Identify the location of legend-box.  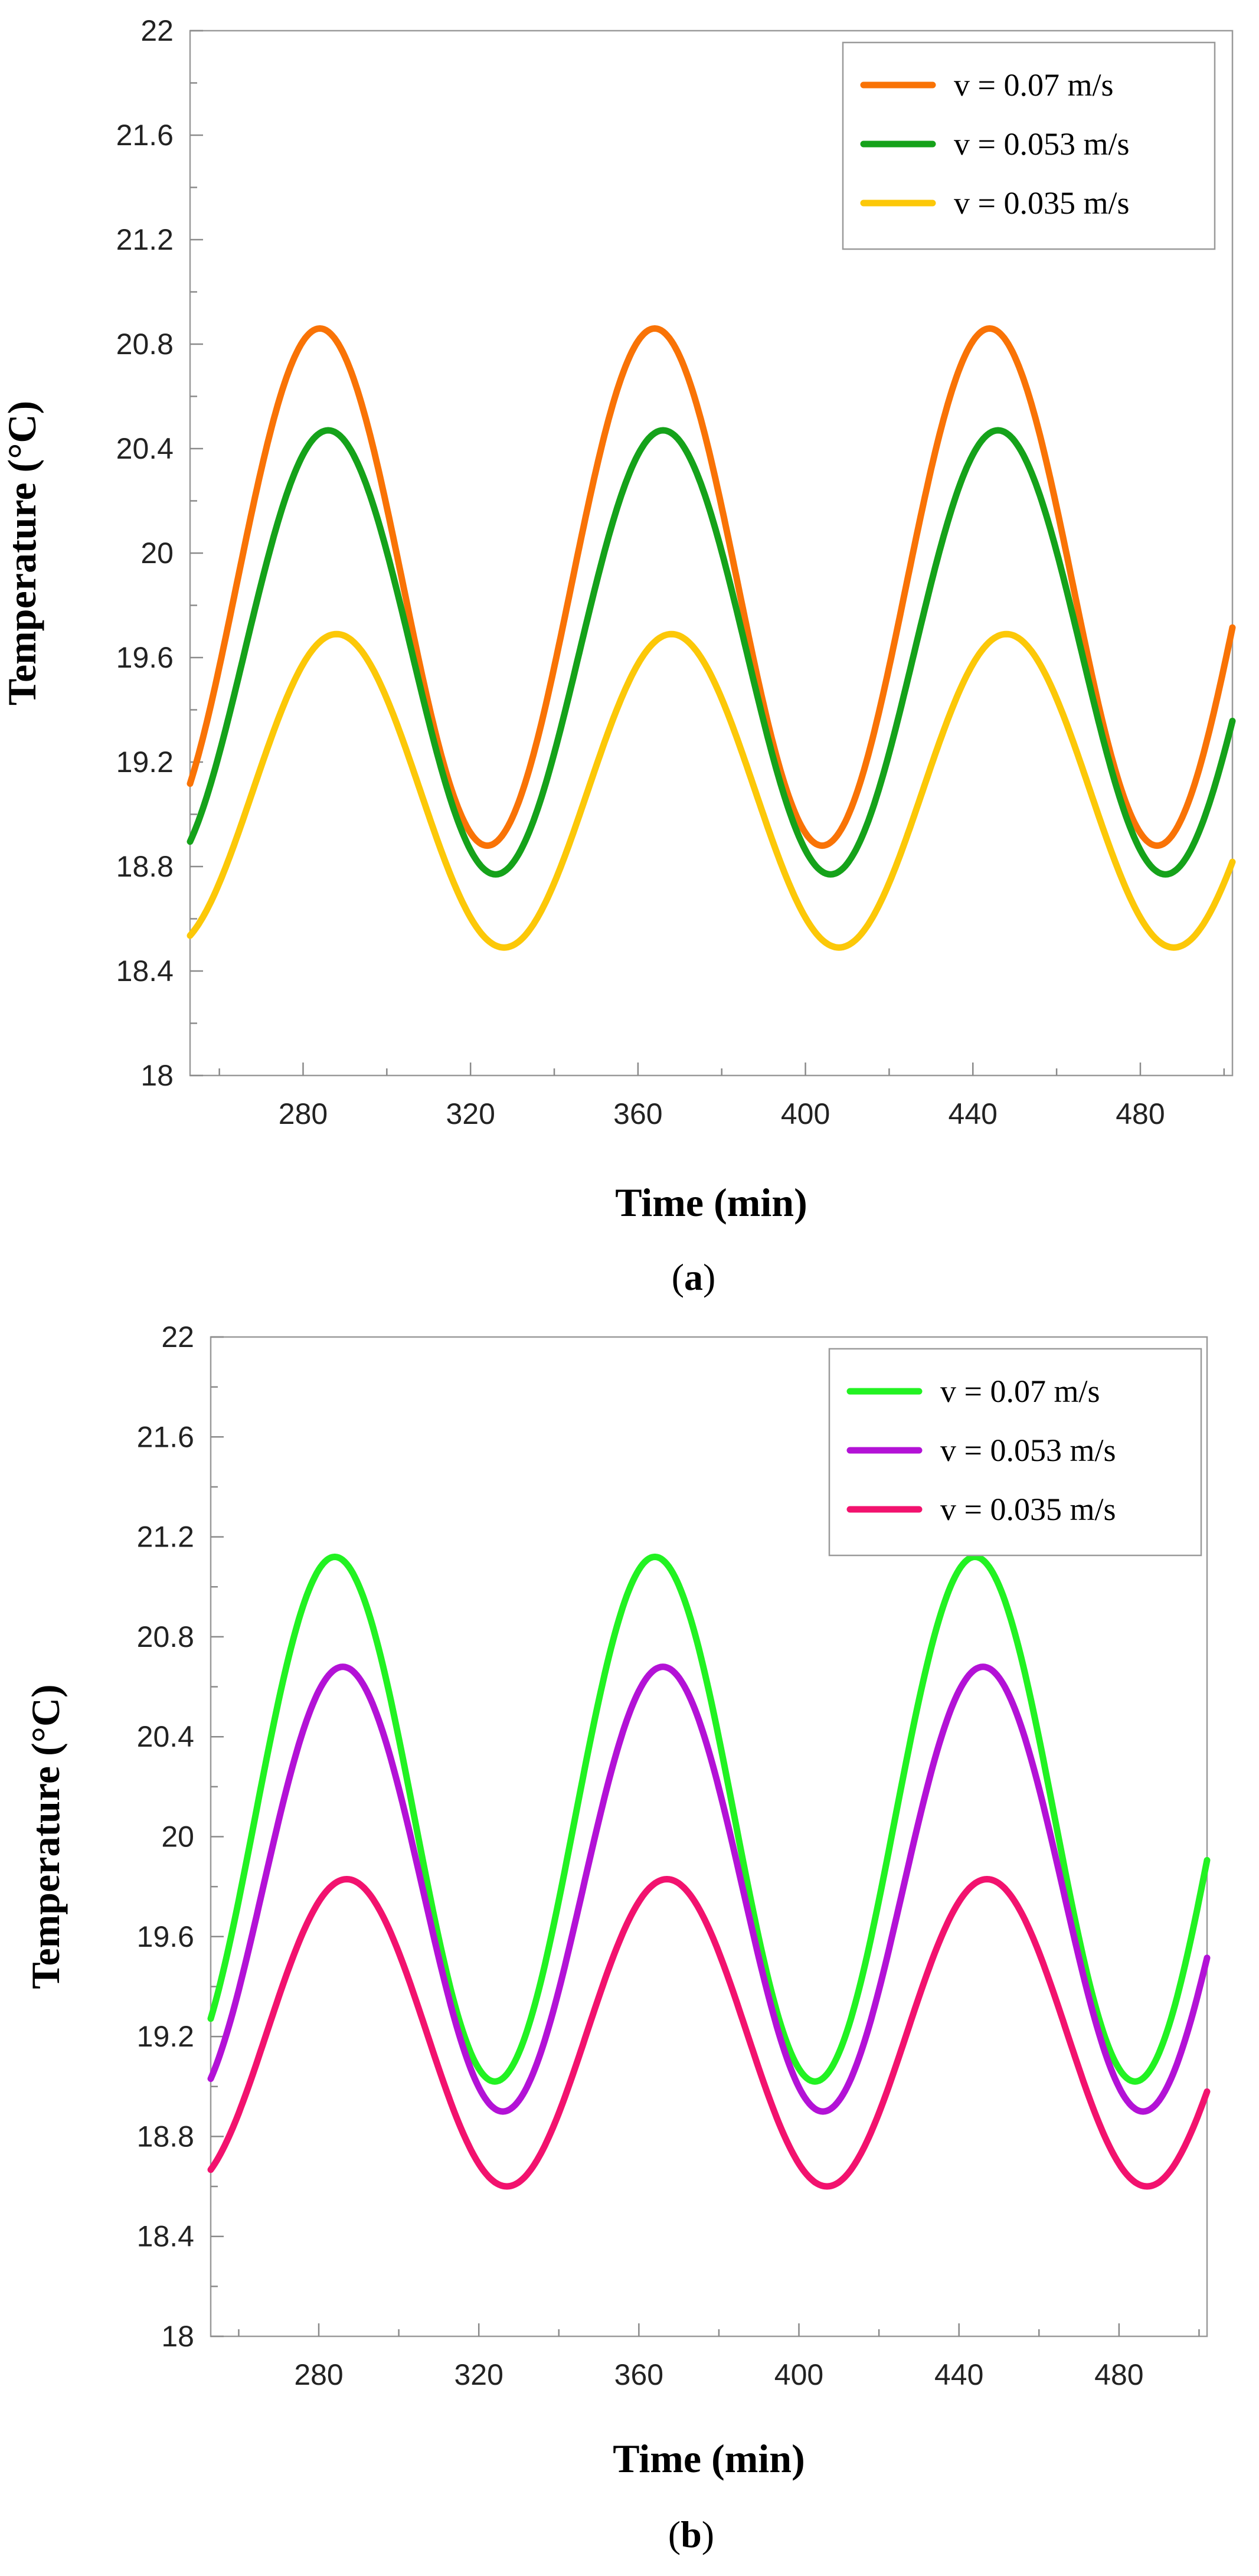
(1029, 145).